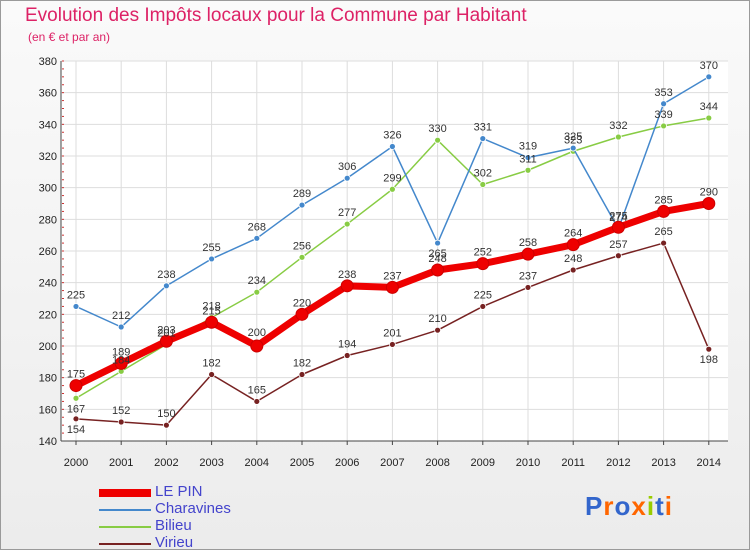  I want to click on y-tick-label: 360, so click(48, 94).